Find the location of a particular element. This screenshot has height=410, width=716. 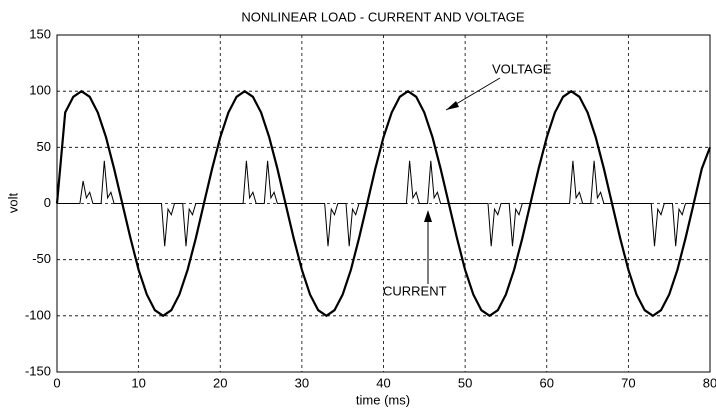

y-tick-label: 100 is located at coordinates (40, 90).